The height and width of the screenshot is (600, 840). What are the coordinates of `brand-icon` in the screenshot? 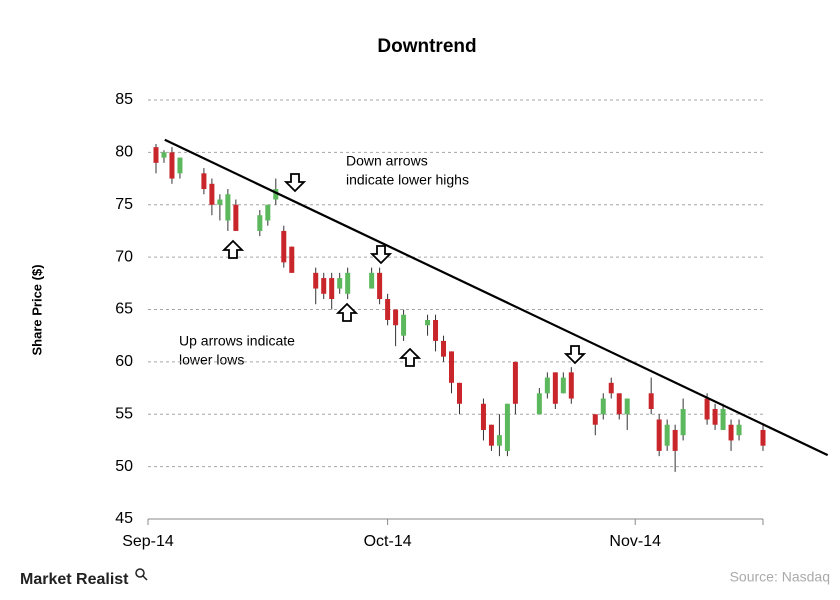 It's located at (141, 574).